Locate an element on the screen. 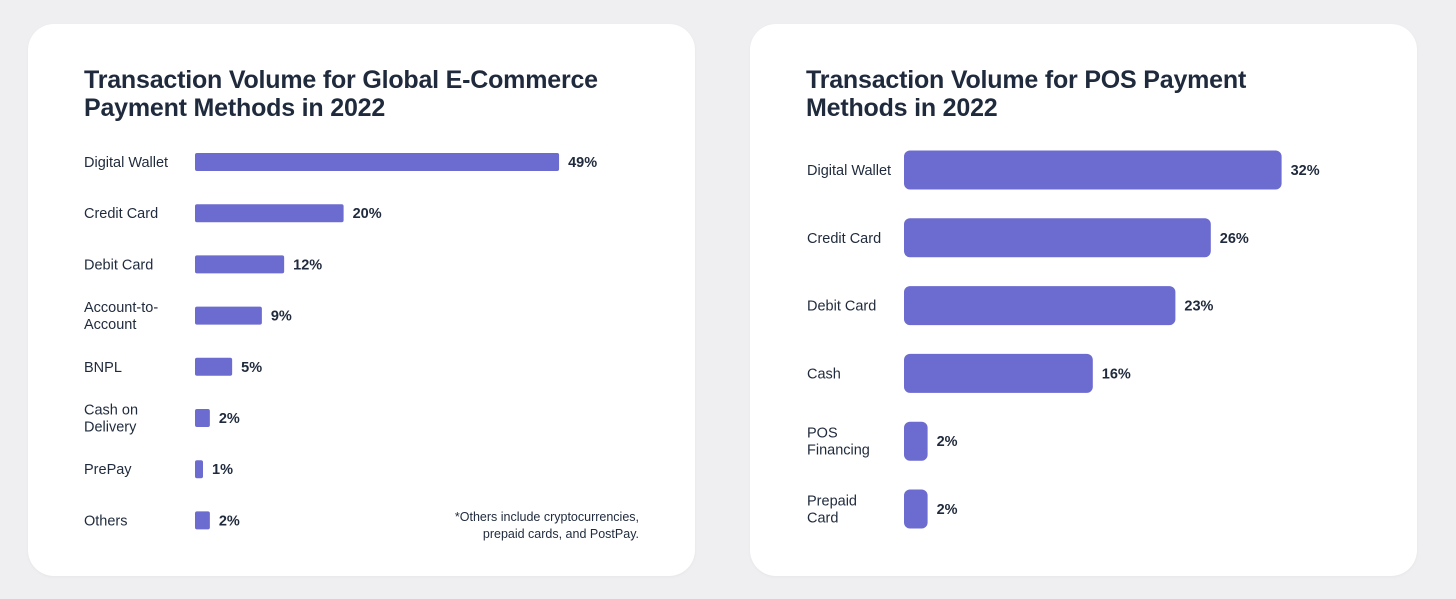 Image resolution: width=1456 pixels, height=599 pixels. category-label-bnpl: BNPL is located at coordinates (103, 368).